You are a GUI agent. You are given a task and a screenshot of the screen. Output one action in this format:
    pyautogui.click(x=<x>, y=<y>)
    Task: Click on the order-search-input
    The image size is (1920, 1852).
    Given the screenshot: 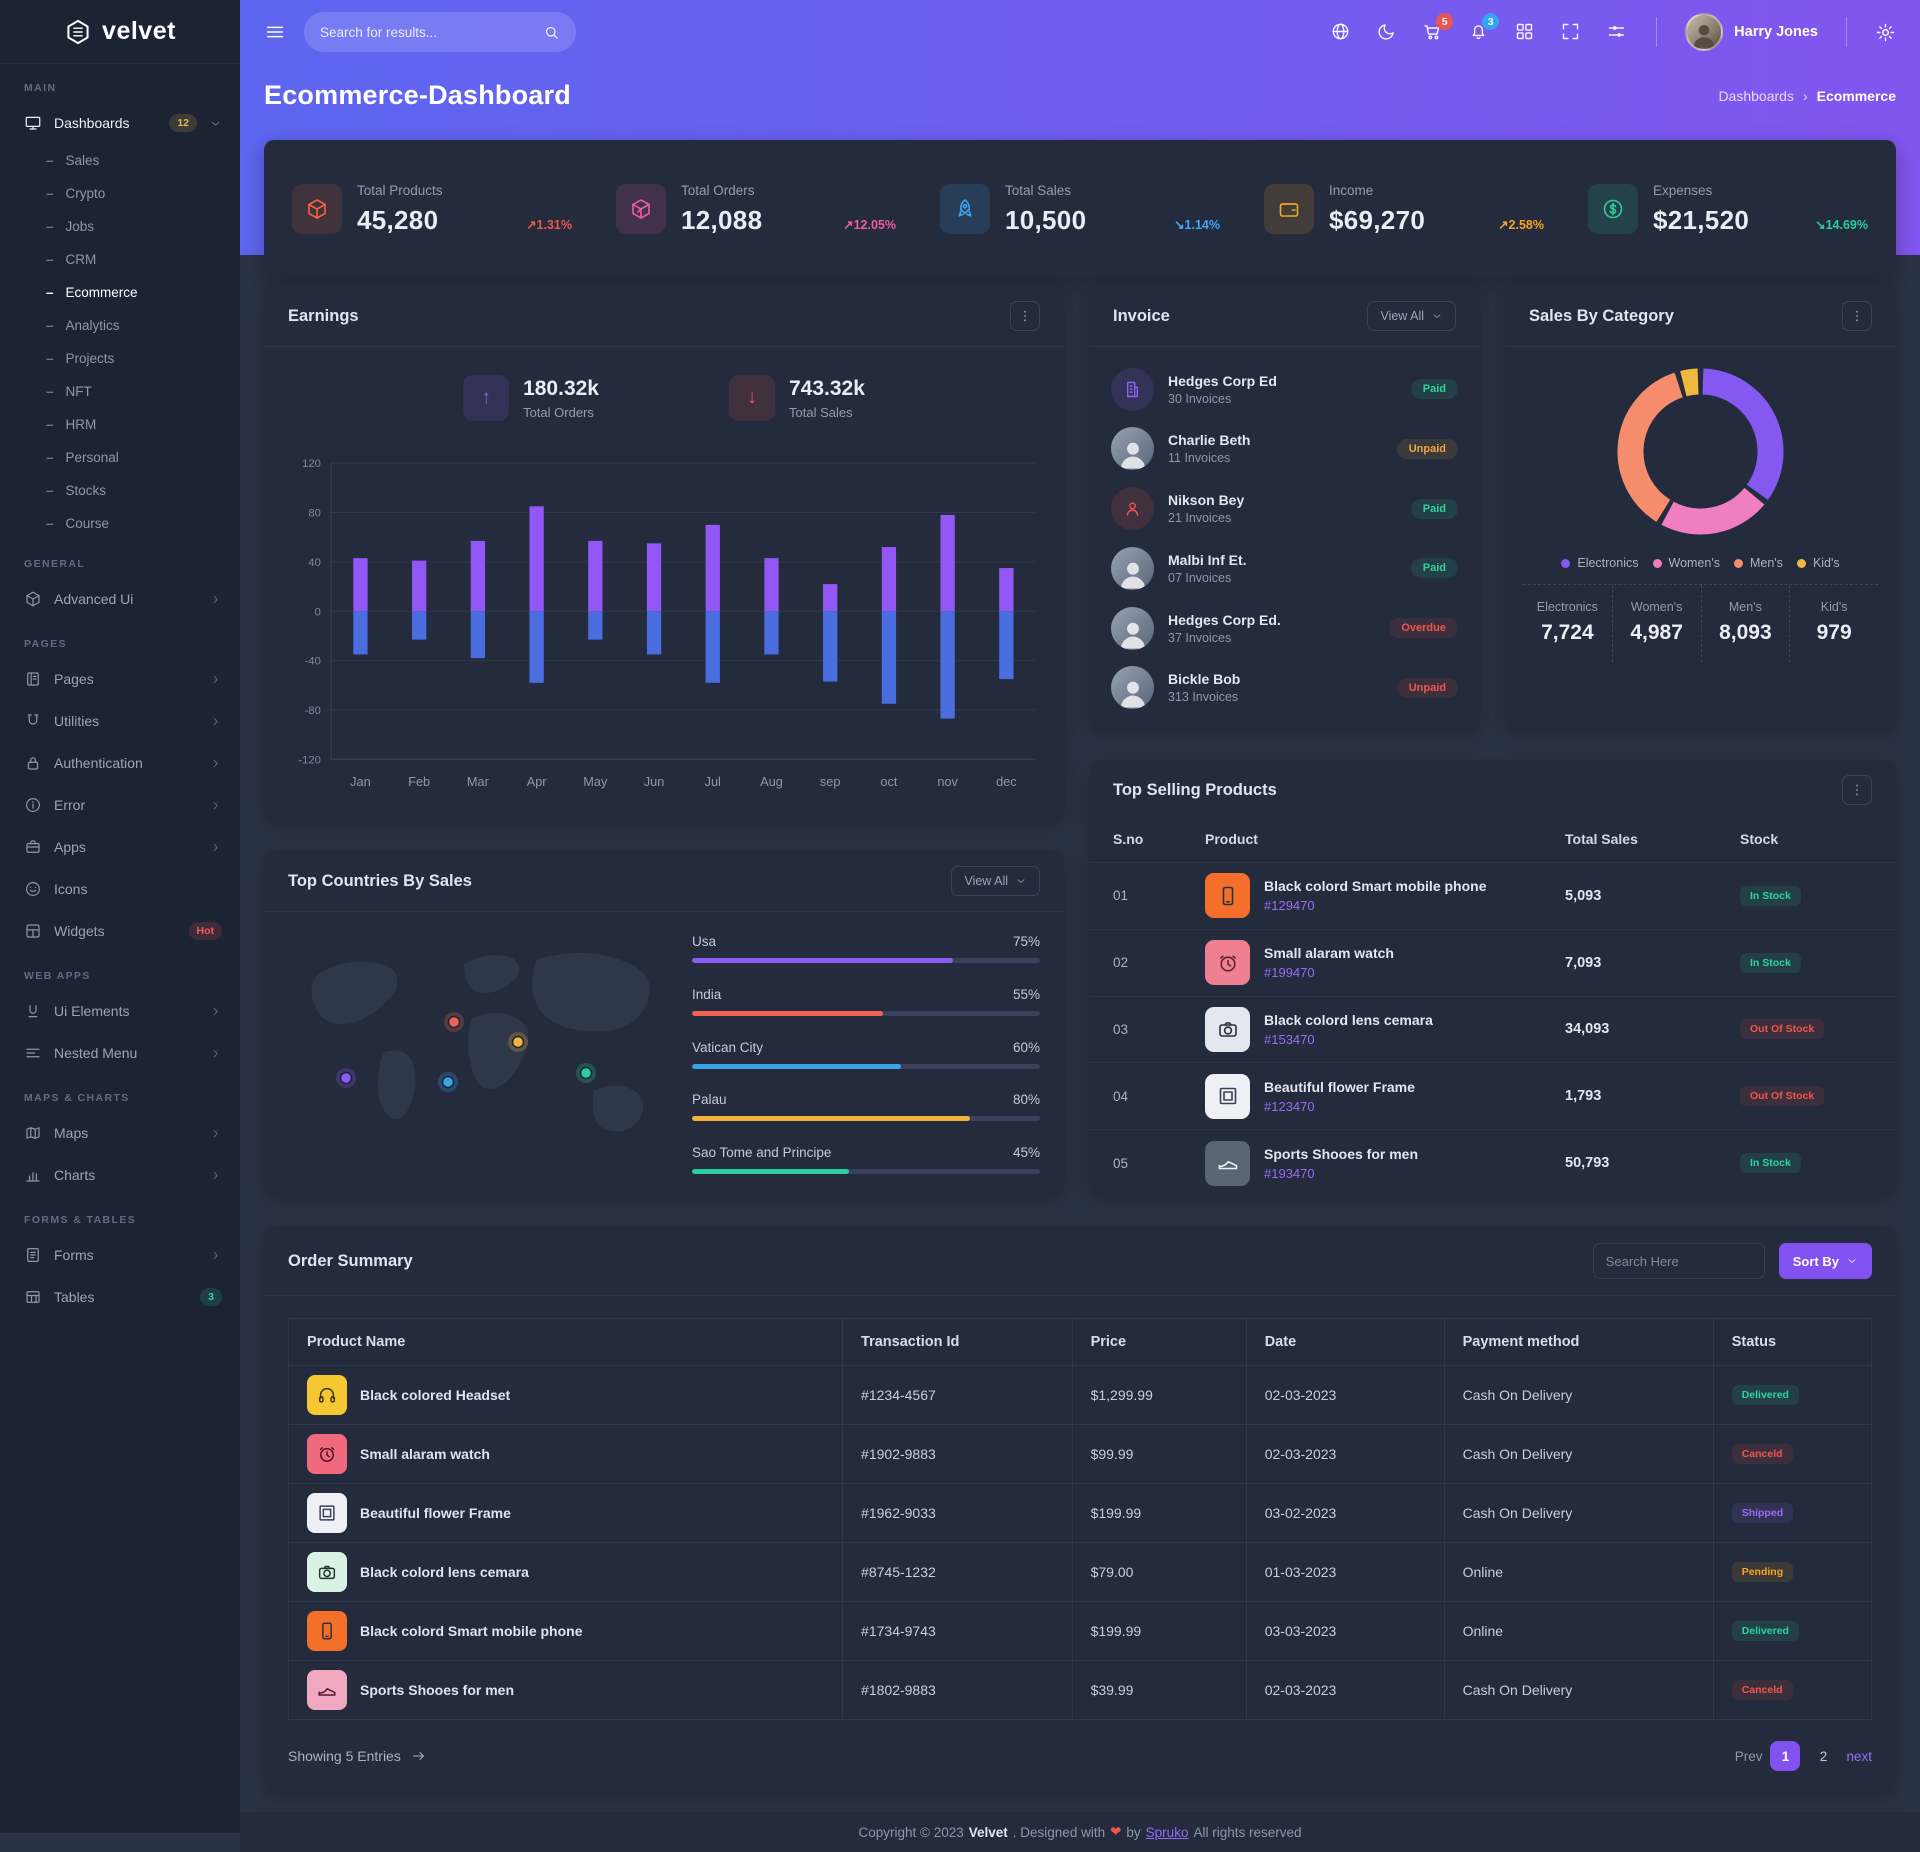 What is the action you would take?
    pyautogui.click(x=1678, y=1261)
    